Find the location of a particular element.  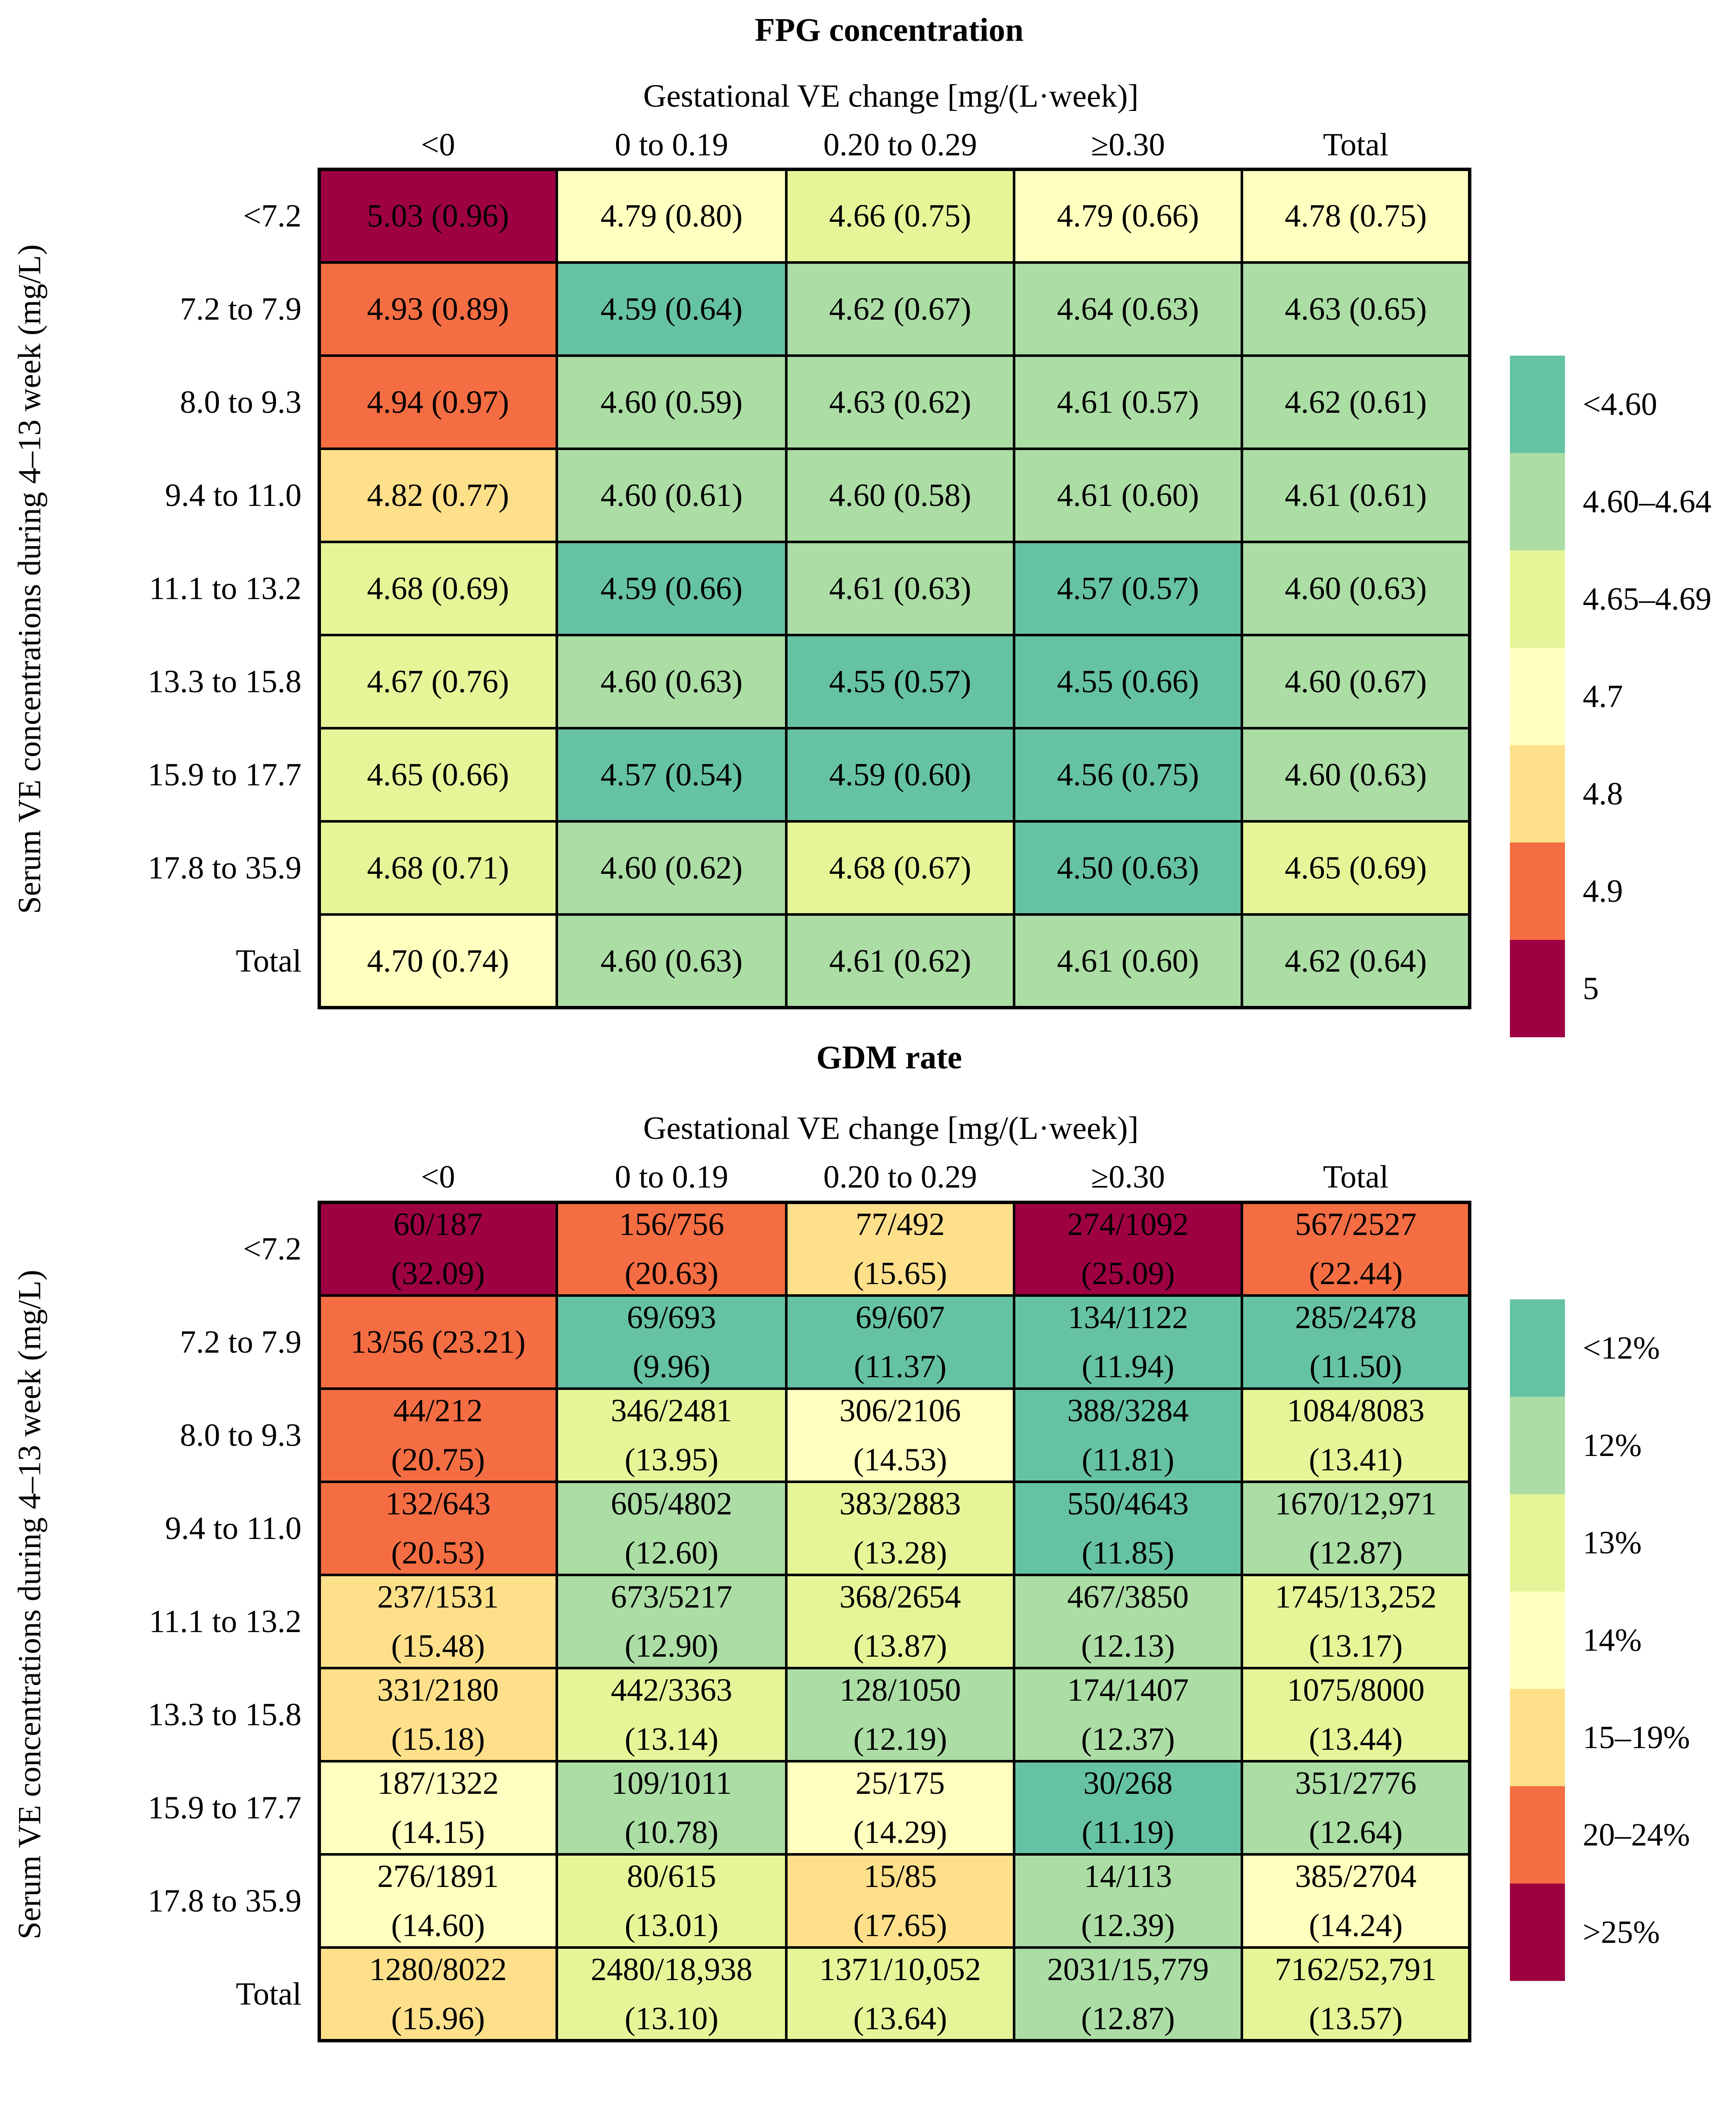

cell-label: (12.39) is located at coordinates (1128, 1925).